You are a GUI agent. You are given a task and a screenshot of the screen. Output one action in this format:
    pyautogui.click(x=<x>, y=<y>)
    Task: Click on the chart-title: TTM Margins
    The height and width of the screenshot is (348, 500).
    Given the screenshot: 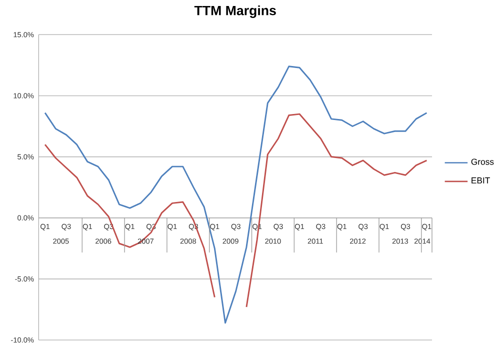 What is the action you would take?
    pyautogui.click(x=235, y=11)
    